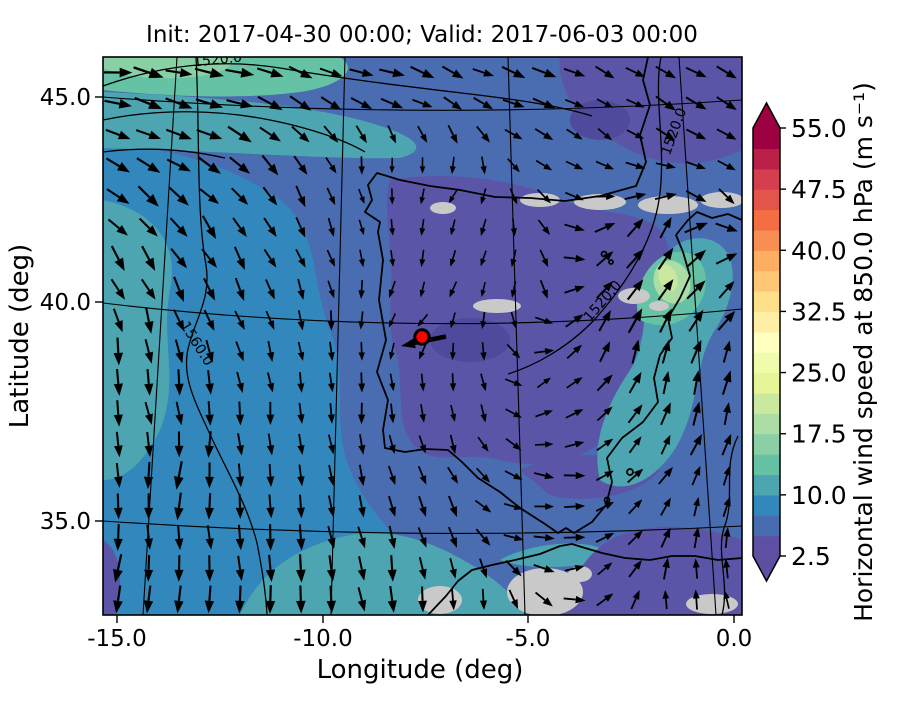 The height and width of the screenshot is (704, 900). I want to click on x-tick-label: -15.0, so click(117, 639).